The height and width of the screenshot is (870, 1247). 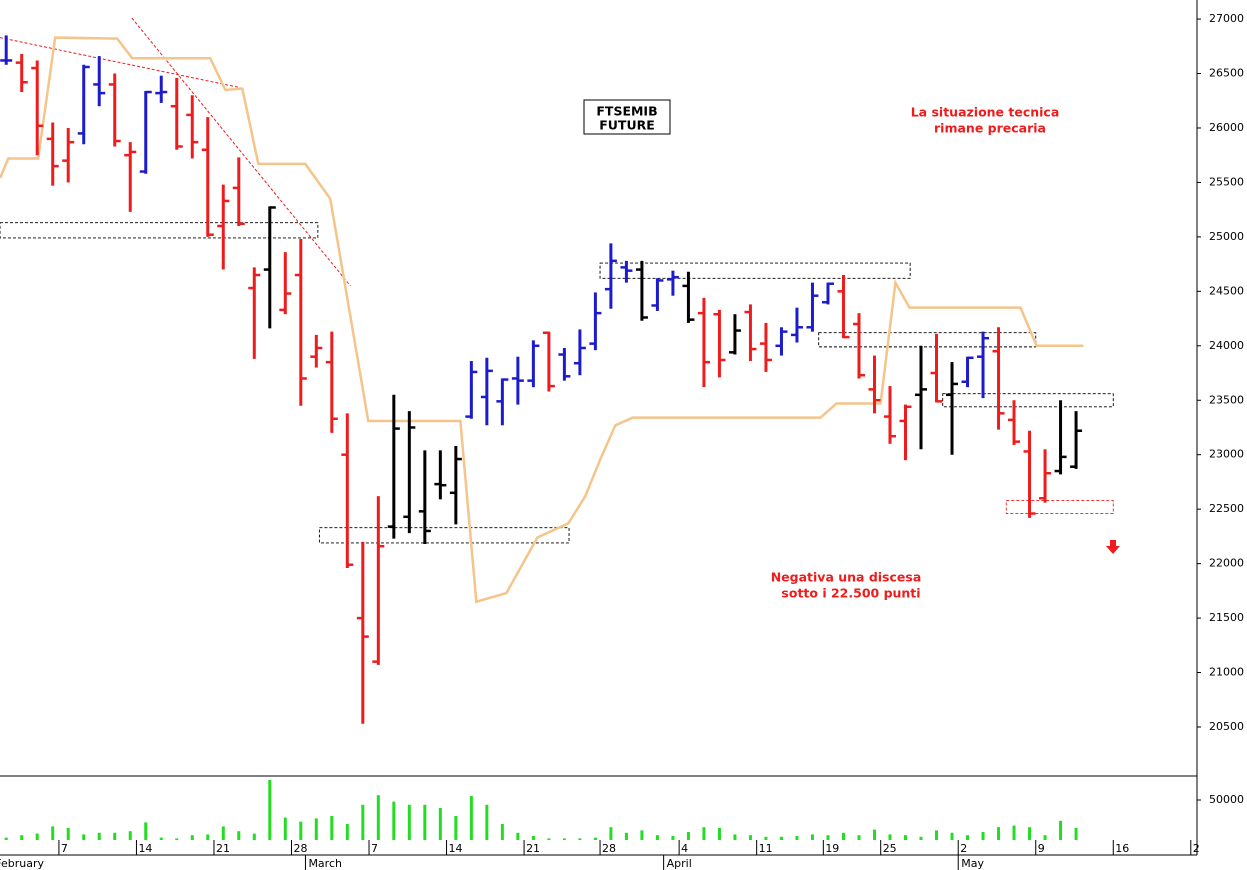 What do you see at coordinates (627, 125) in the screenshot?
I see `chart-title: FUTURE` at bounding box center [627, 125].